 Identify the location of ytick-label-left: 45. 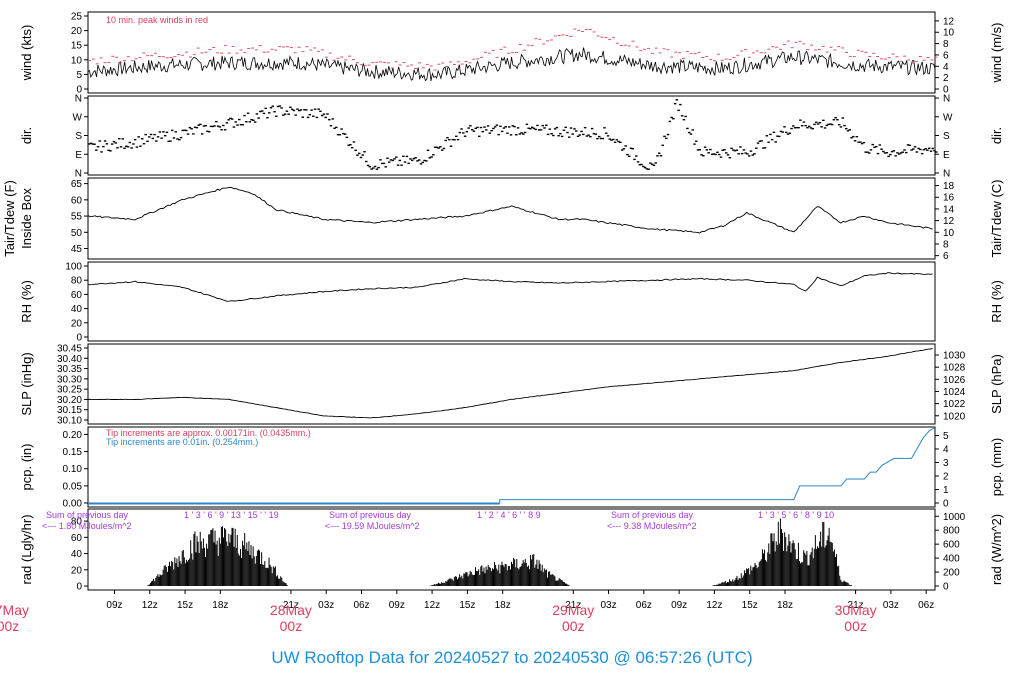
(77, 249).